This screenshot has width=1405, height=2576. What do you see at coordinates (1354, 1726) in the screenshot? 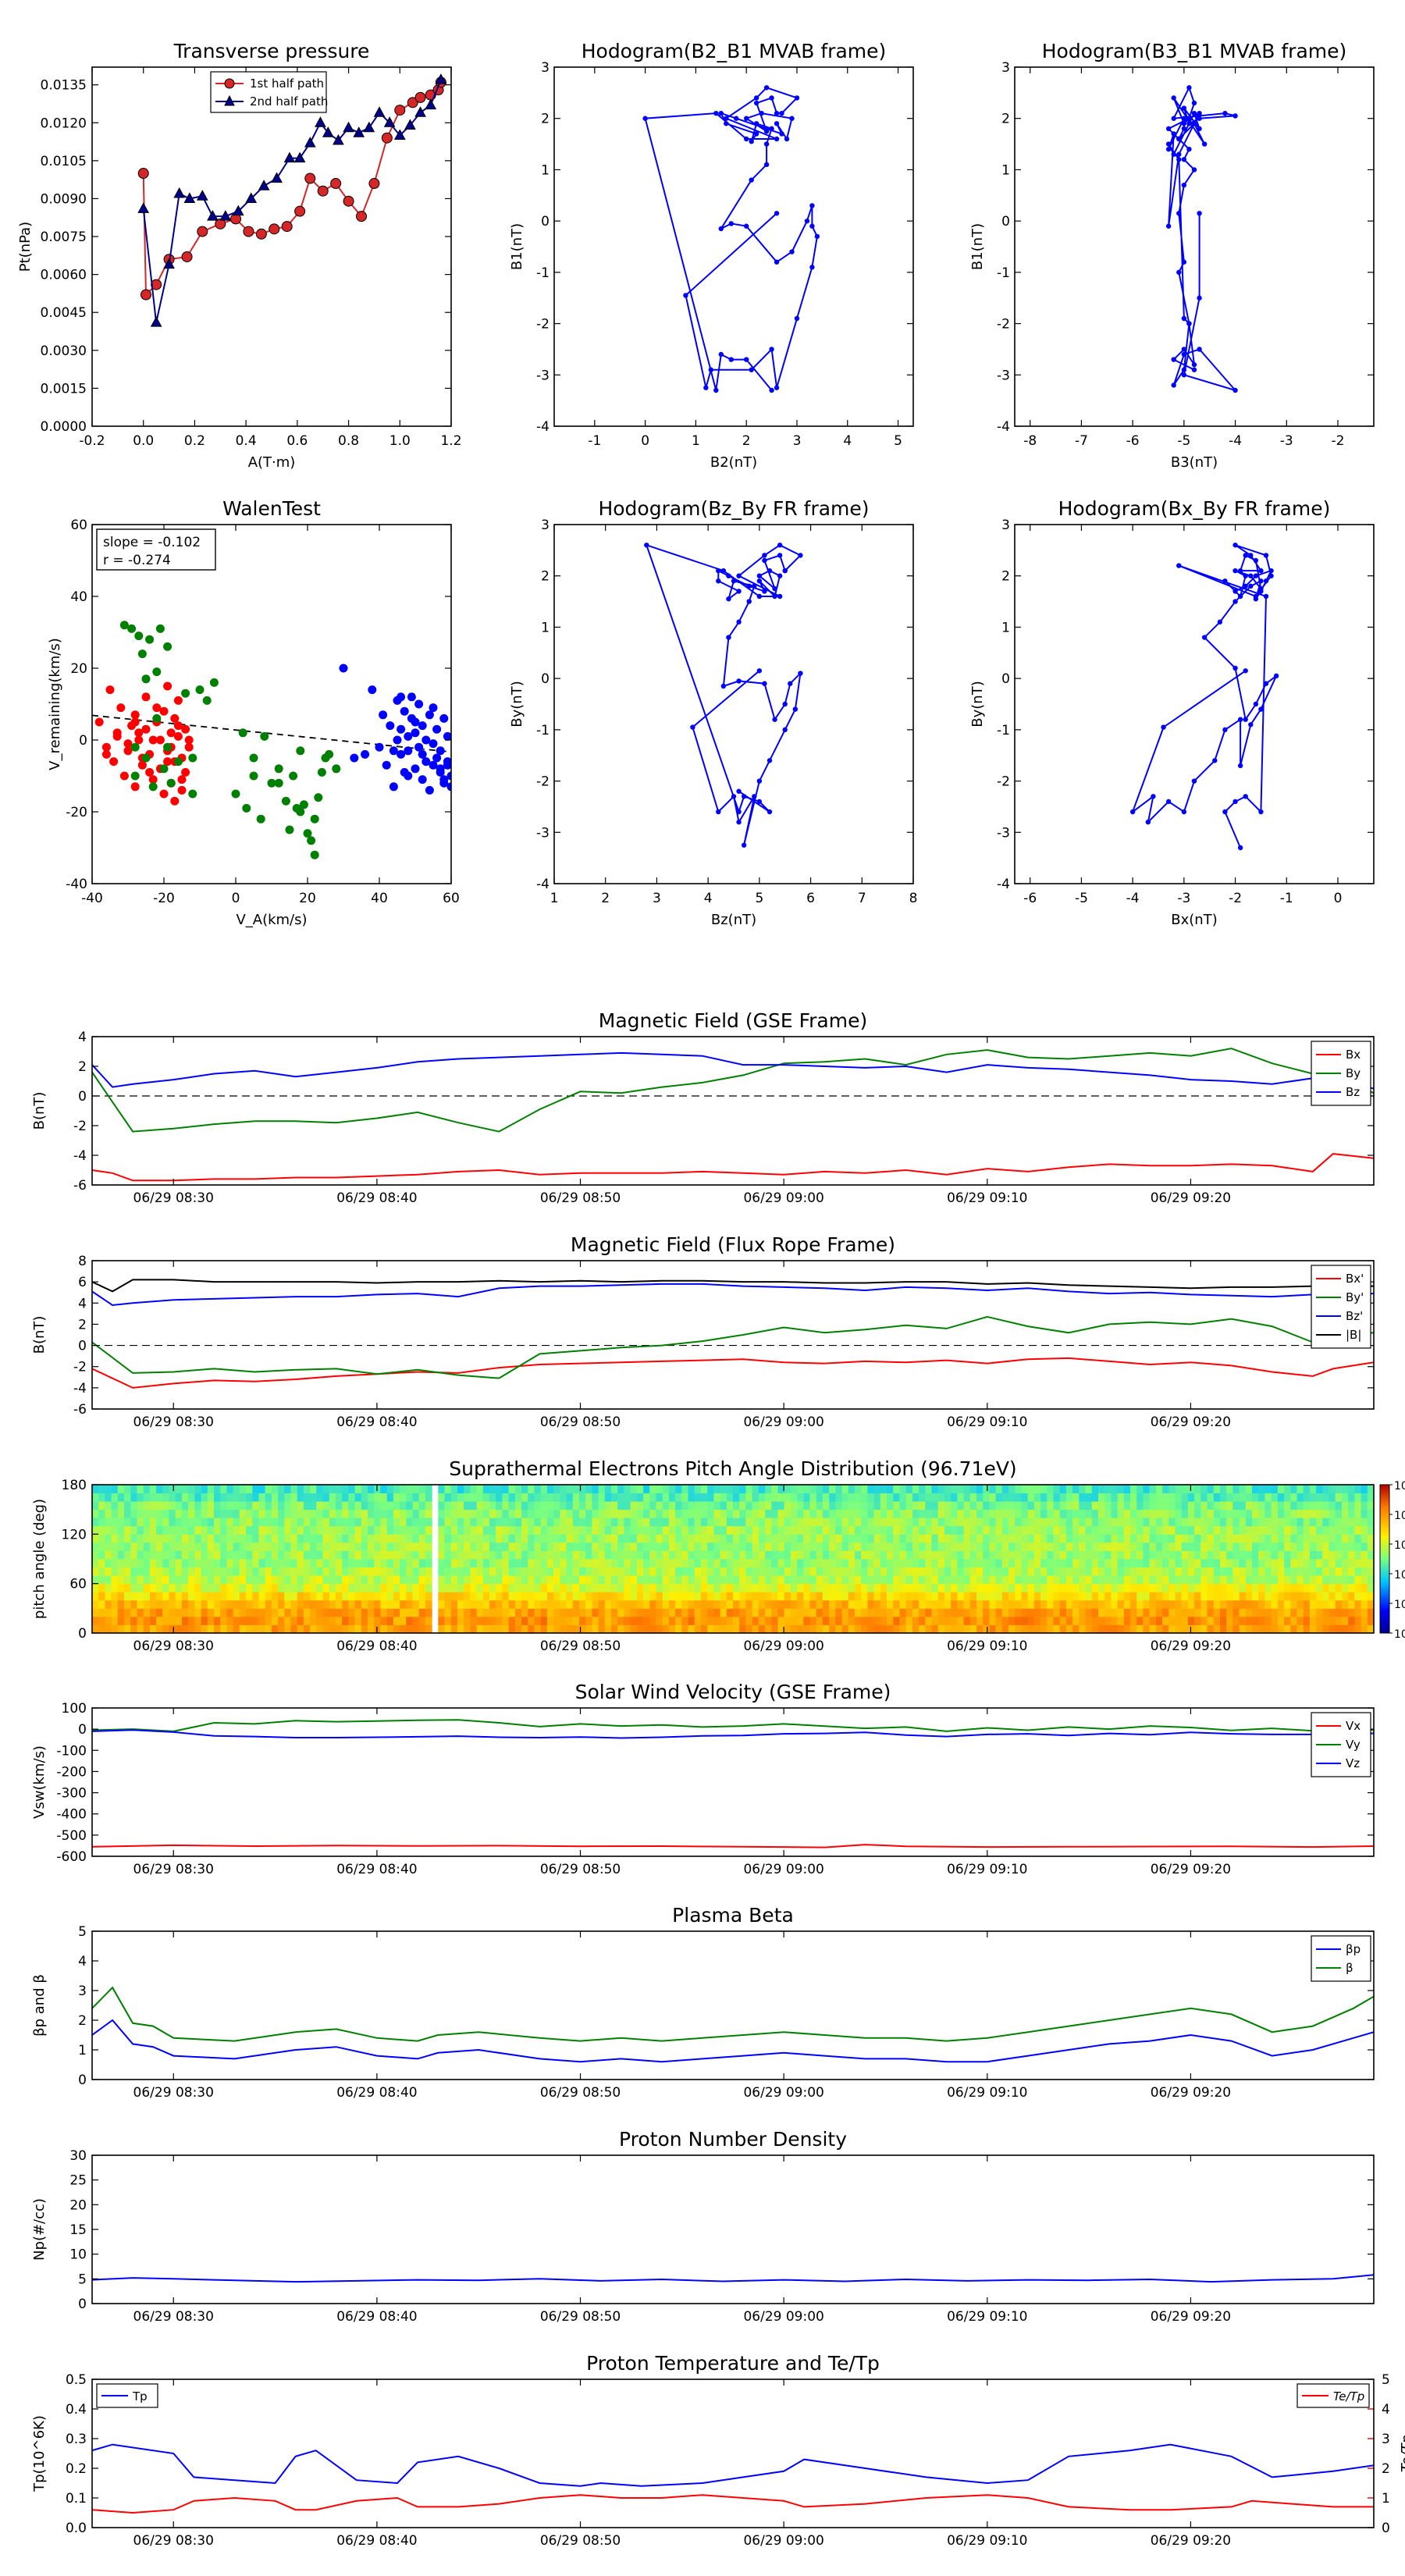
I see `legend-label: Vx` at bounding box center [1354, 1726].